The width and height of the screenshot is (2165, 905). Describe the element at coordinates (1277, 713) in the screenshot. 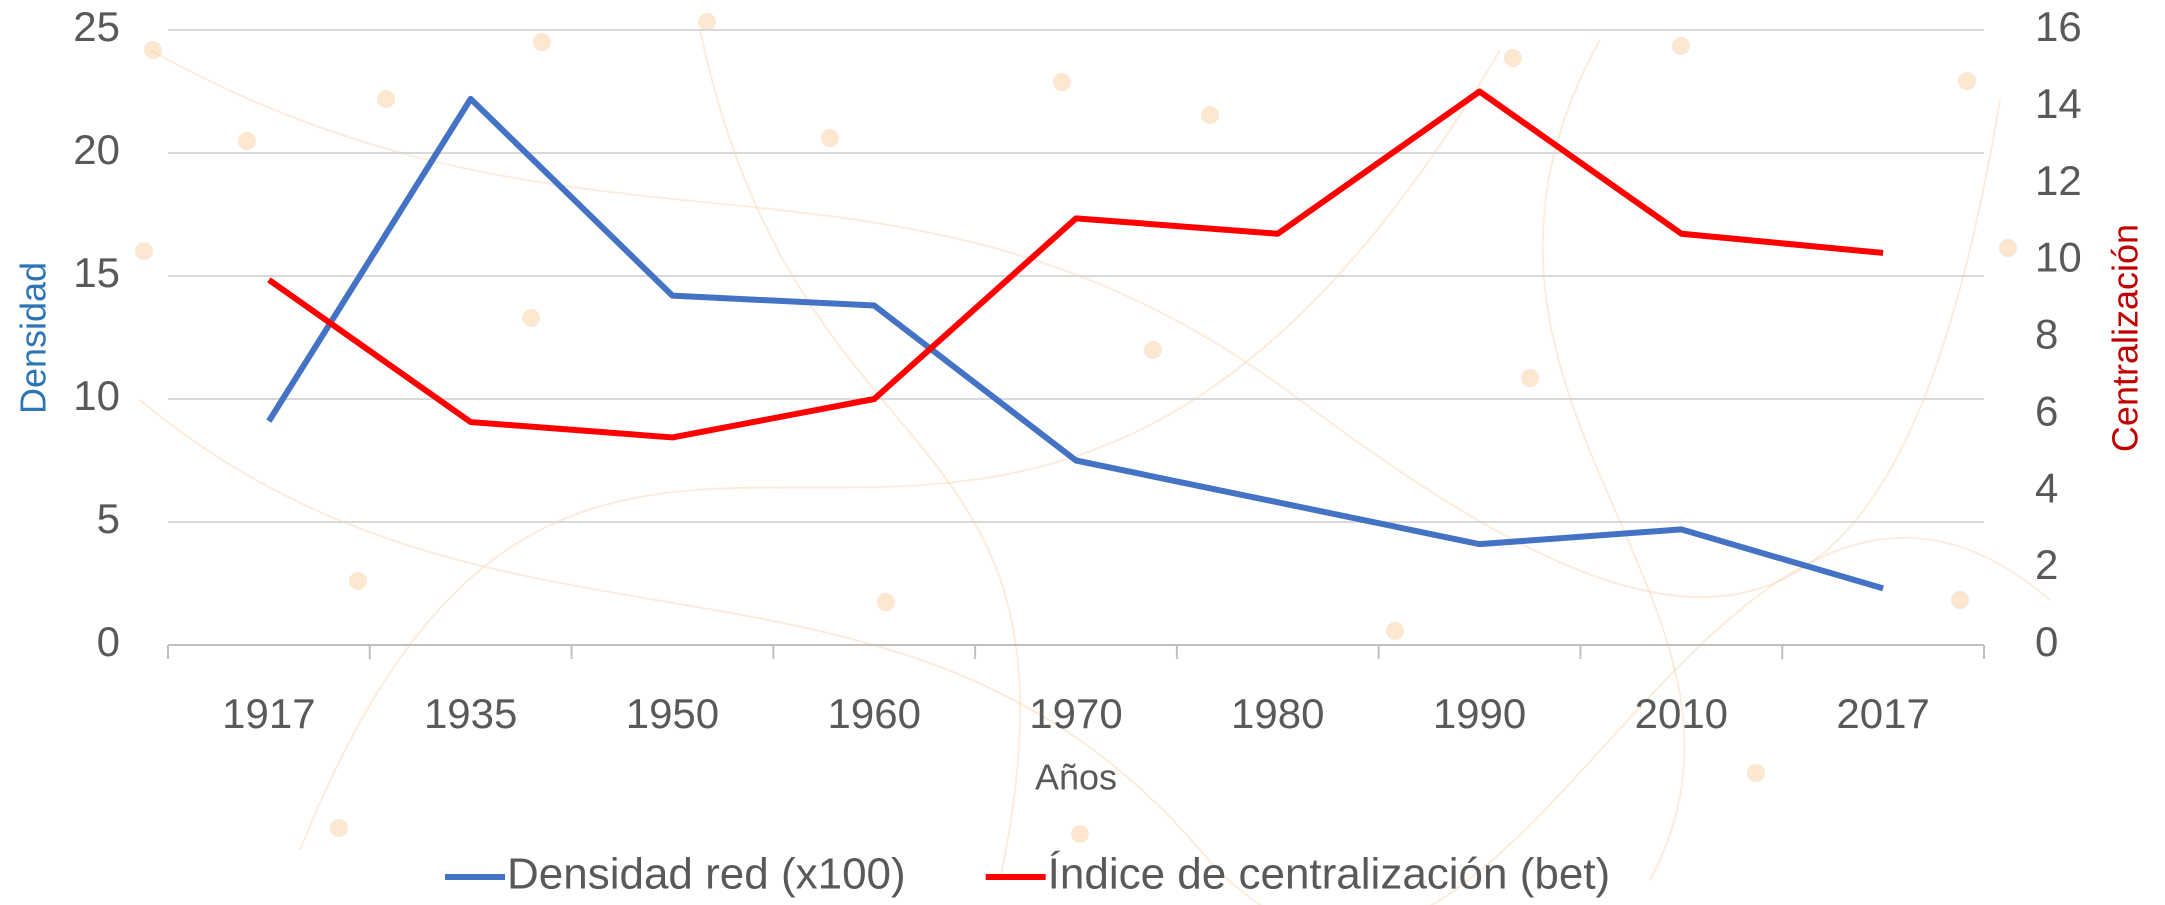

I see `x-tick-label: 1980` at that location.